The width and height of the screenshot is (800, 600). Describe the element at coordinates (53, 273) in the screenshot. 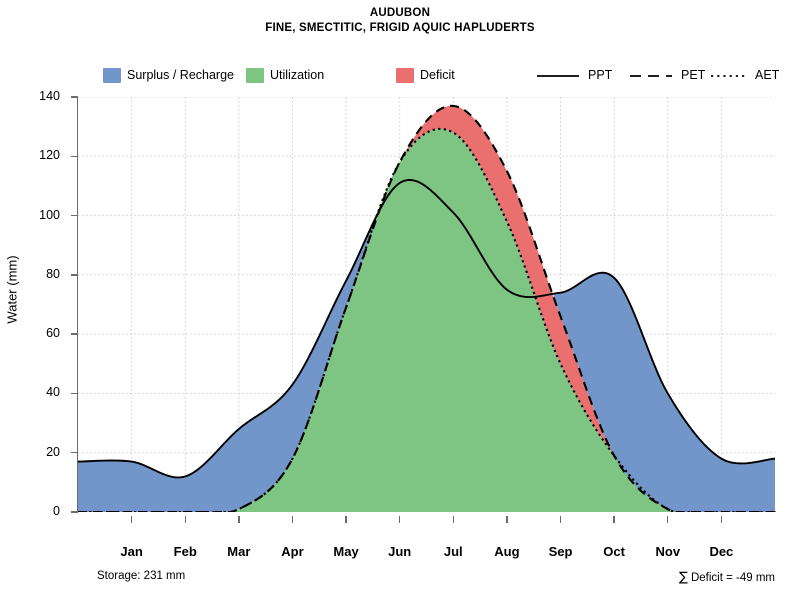

I see `y-tick-label-80: 80` at that location.